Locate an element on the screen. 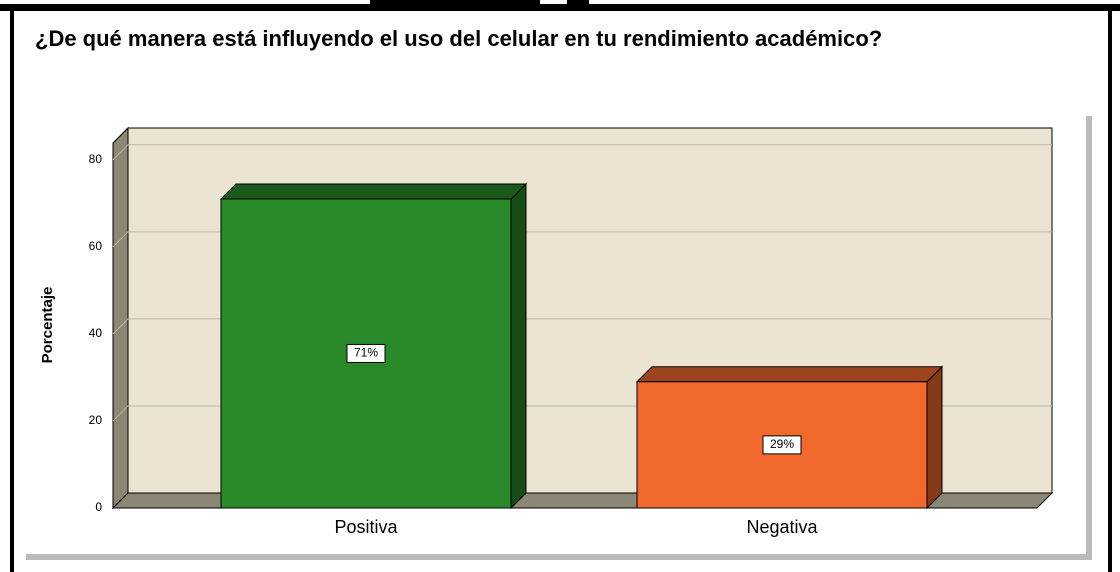 The height and width of the screenshot is (572, 1120). y-tick-label: 60 is located at coordinates (96, 246).